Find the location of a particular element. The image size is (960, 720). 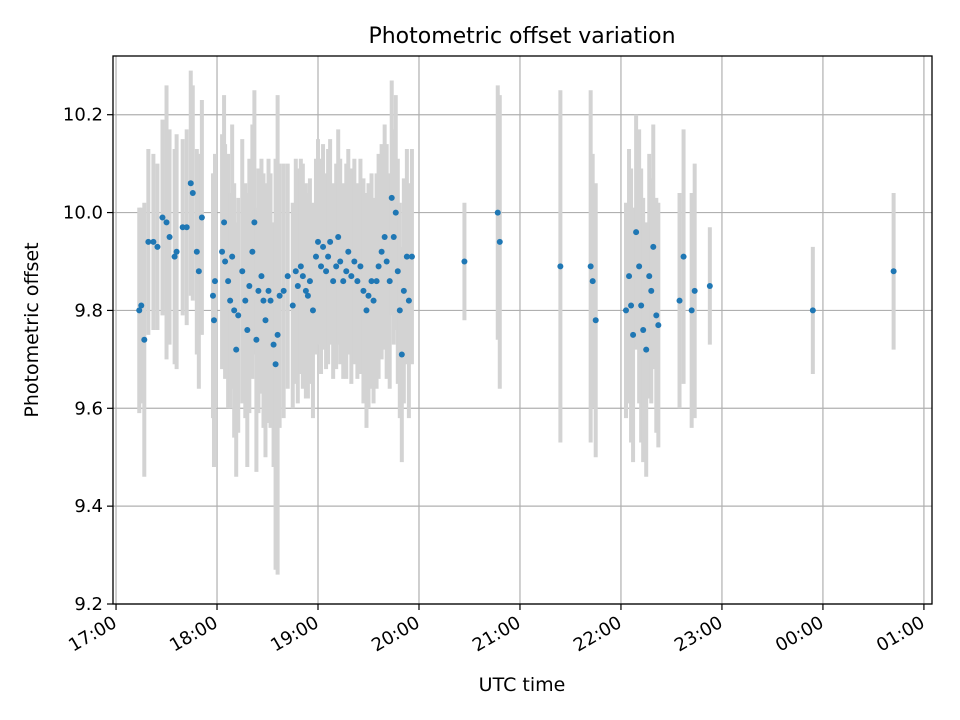

x-tick-label: 23:00 is located at coordinates (698, 634).